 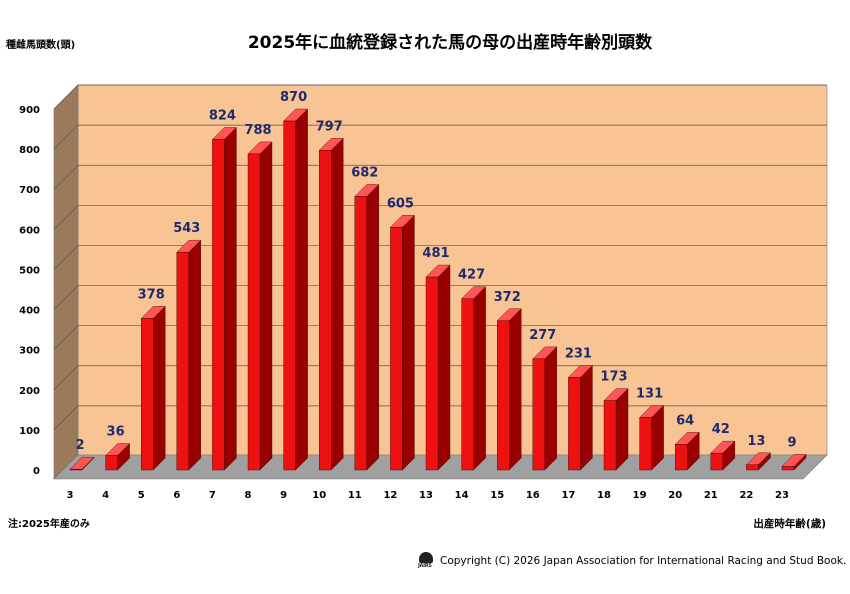 I want to click on data-label: 543, so click(x=186, y=228).